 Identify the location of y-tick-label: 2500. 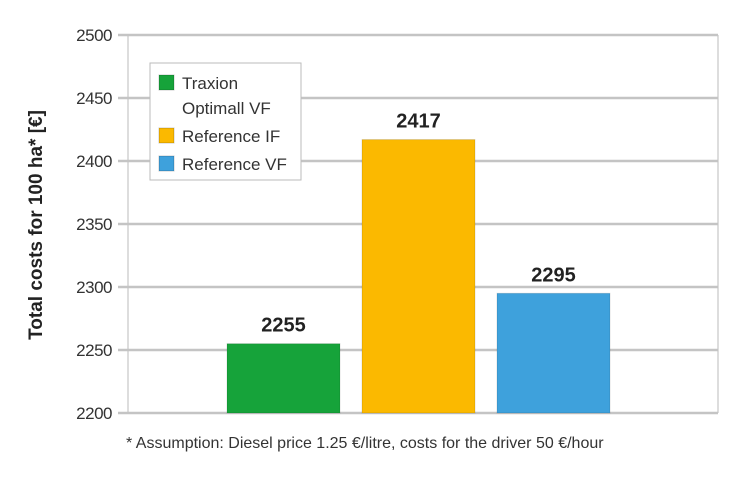
(94, 35).